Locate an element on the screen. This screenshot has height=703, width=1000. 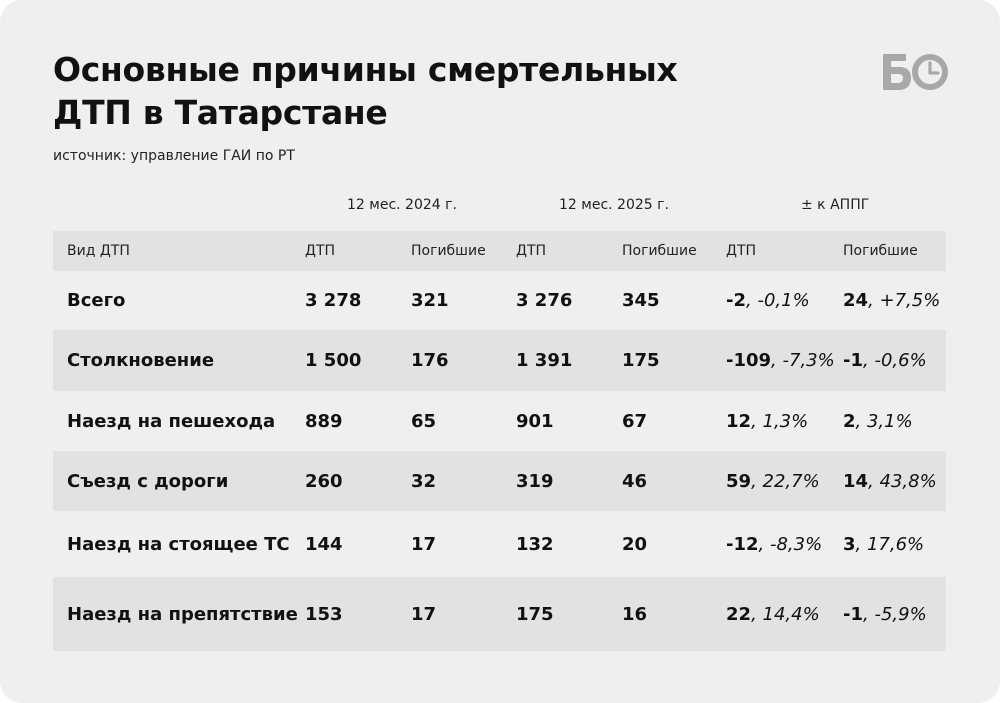
source-note: источник: управление ГАИ по РТ is located at coordinates (174, 156).